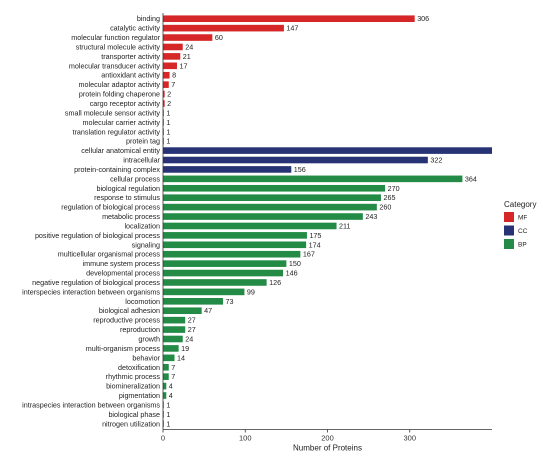 The width and height of the screenshot is (543, 457). What do you see at coordinates (135, 28) in the screenshot?
I see `category-label: catalytic activity` at bounding box center [135, 28].